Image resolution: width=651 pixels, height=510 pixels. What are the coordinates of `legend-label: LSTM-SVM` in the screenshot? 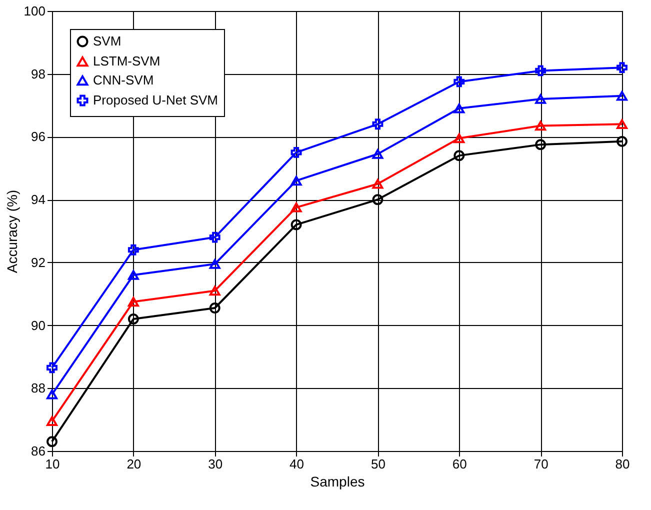 It's located at (126, 61).